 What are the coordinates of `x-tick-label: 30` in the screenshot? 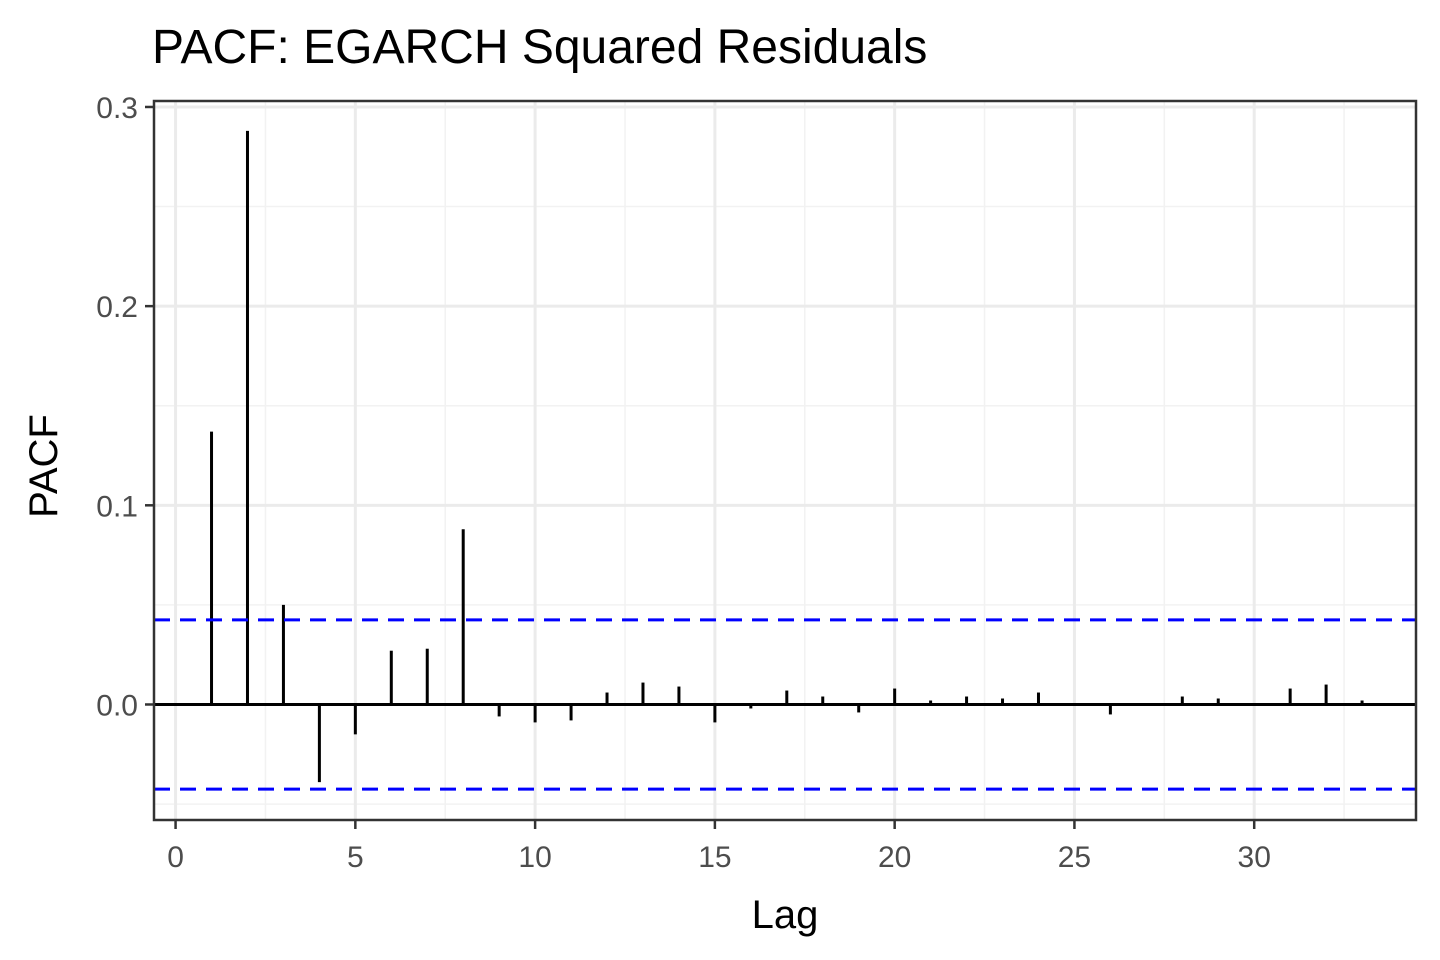 It's located at (1254, 857).